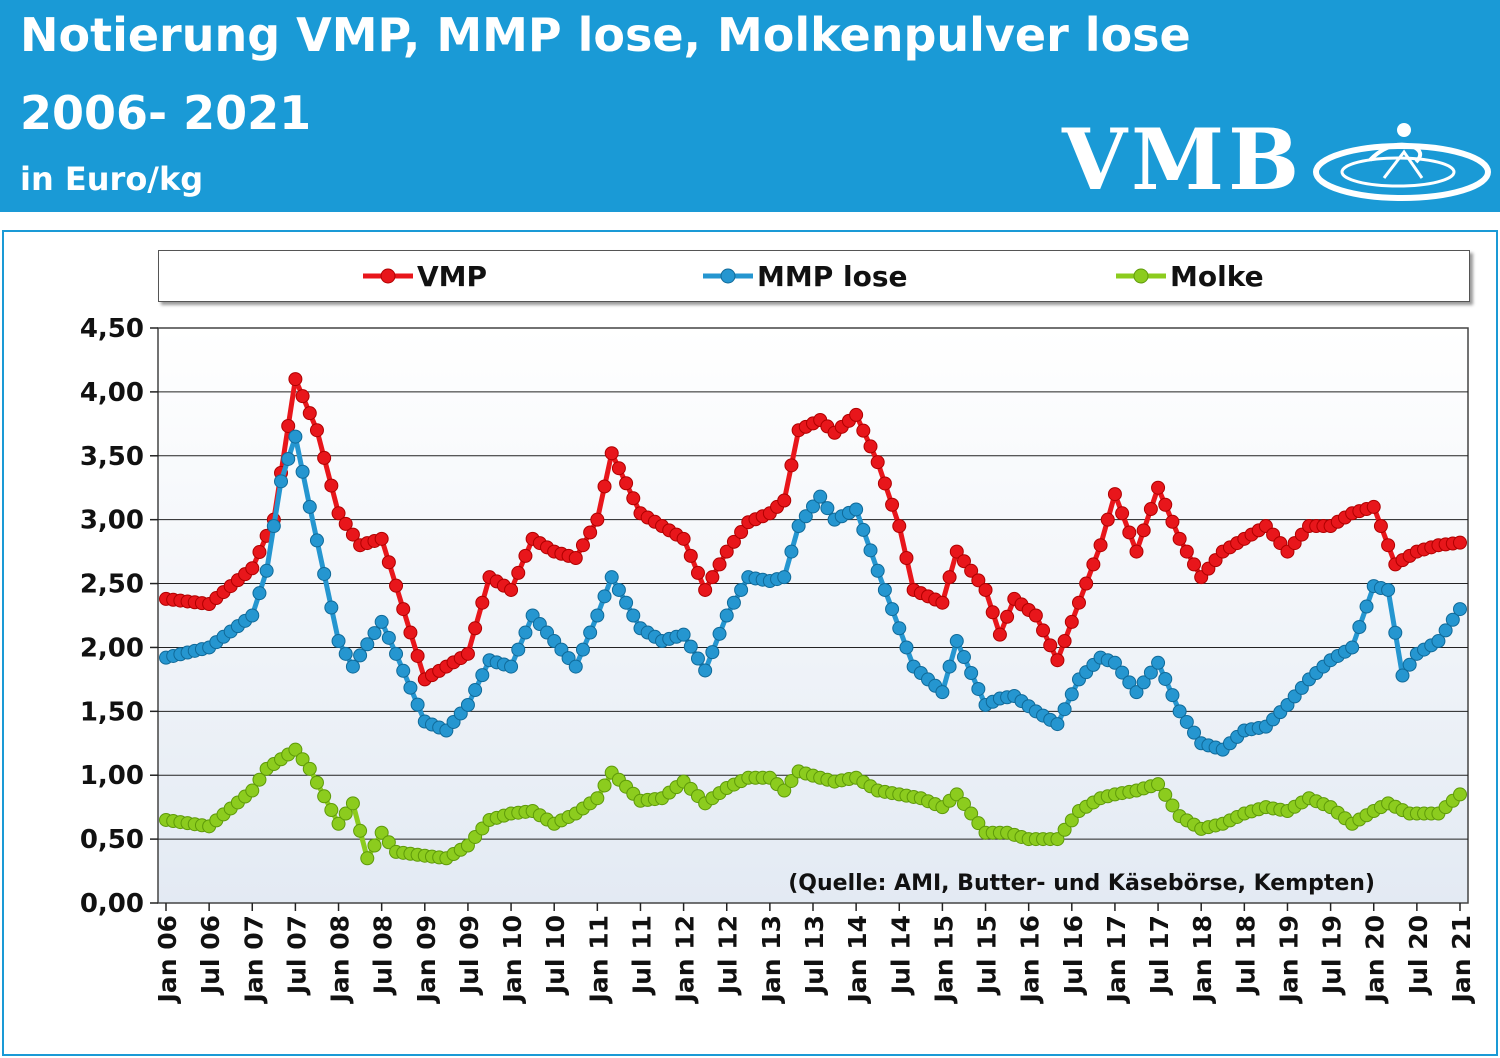  What do you see at coordinates (452, 276) in the screenshot?
I see `legend-label-vmp: VMP` at bounding box center [452, 276].